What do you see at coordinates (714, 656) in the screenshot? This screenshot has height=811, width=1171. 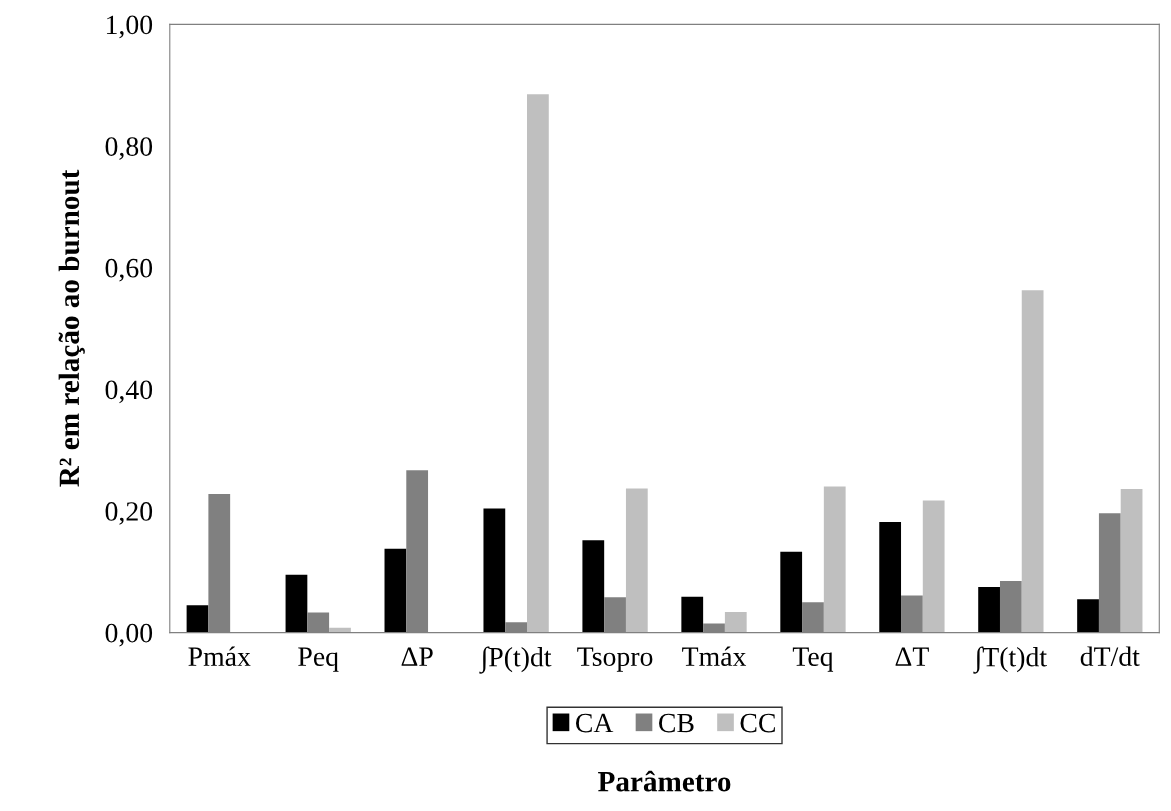 I see `x-tick-label: Tmáx` at bounding box center [714, 656].